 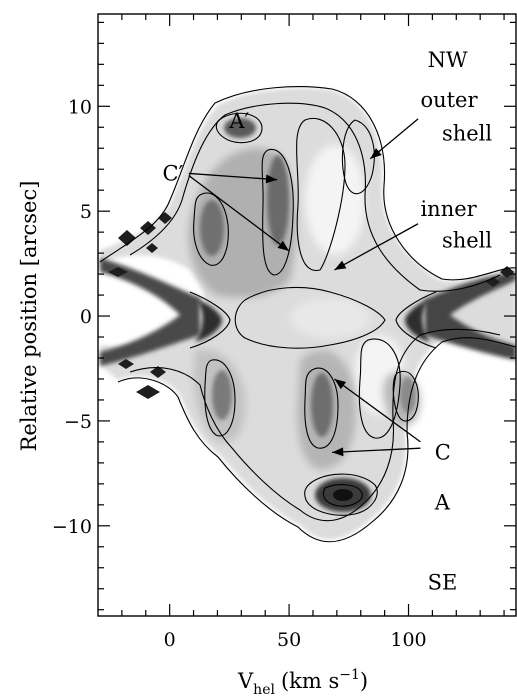 What do you see at coordinates (86, 212) in the screenshot?
I see `y-tick-label: 5` at bounding box center [86, 212].